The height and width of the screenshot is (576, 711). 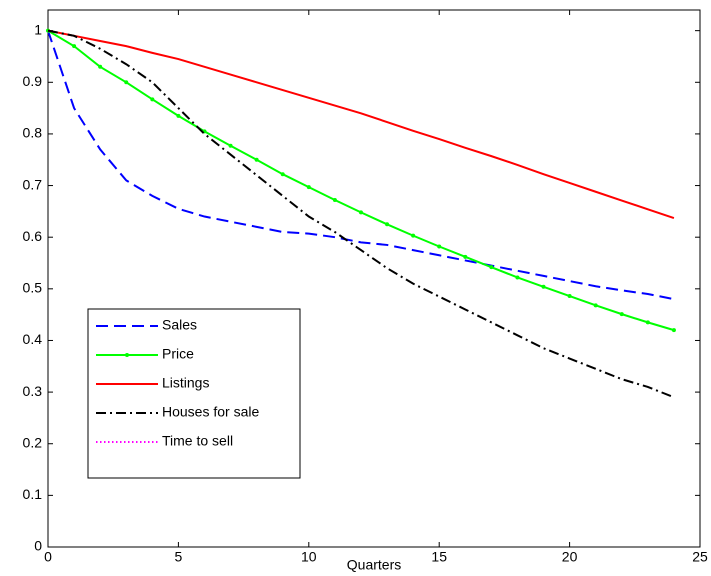 What do you see at coordinates (33, 184) in the screenshot?
I see `y-tick-label: 0.7` at bounding box center [33, 184].